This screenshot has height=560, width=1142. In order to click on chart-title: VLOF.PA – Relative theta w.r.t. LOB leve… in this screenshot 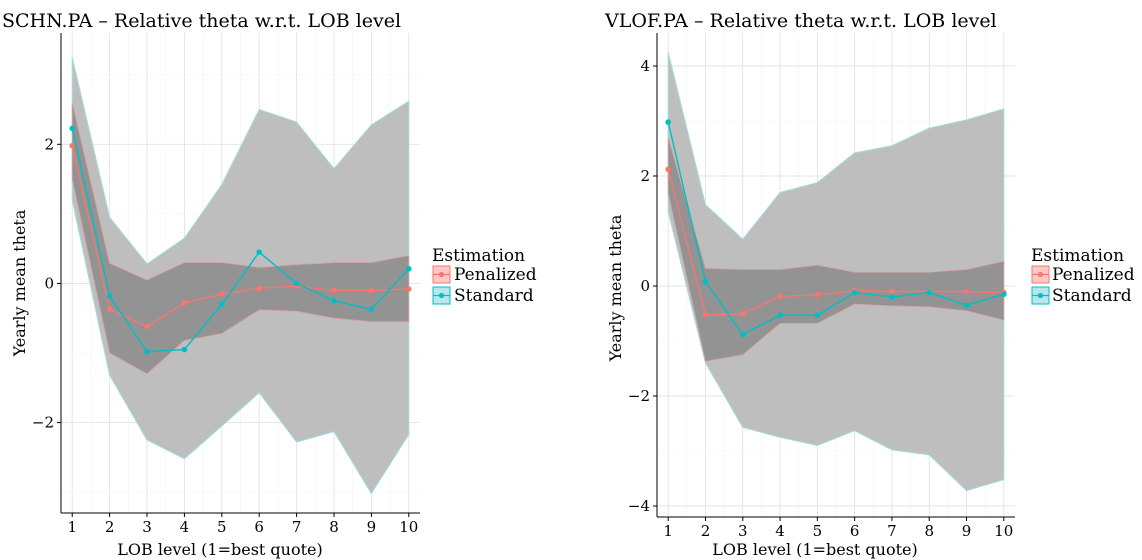, I will do `click(800, 21)`.